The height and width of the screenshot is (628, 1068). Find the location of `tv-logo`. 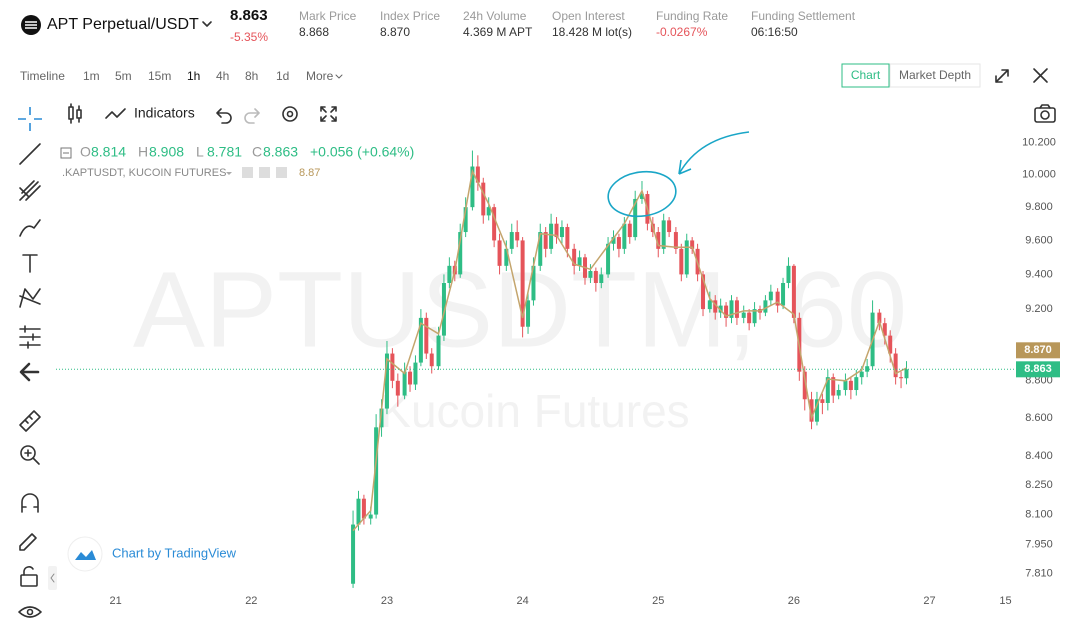

tv-logo is located at coordinates (85, 554).